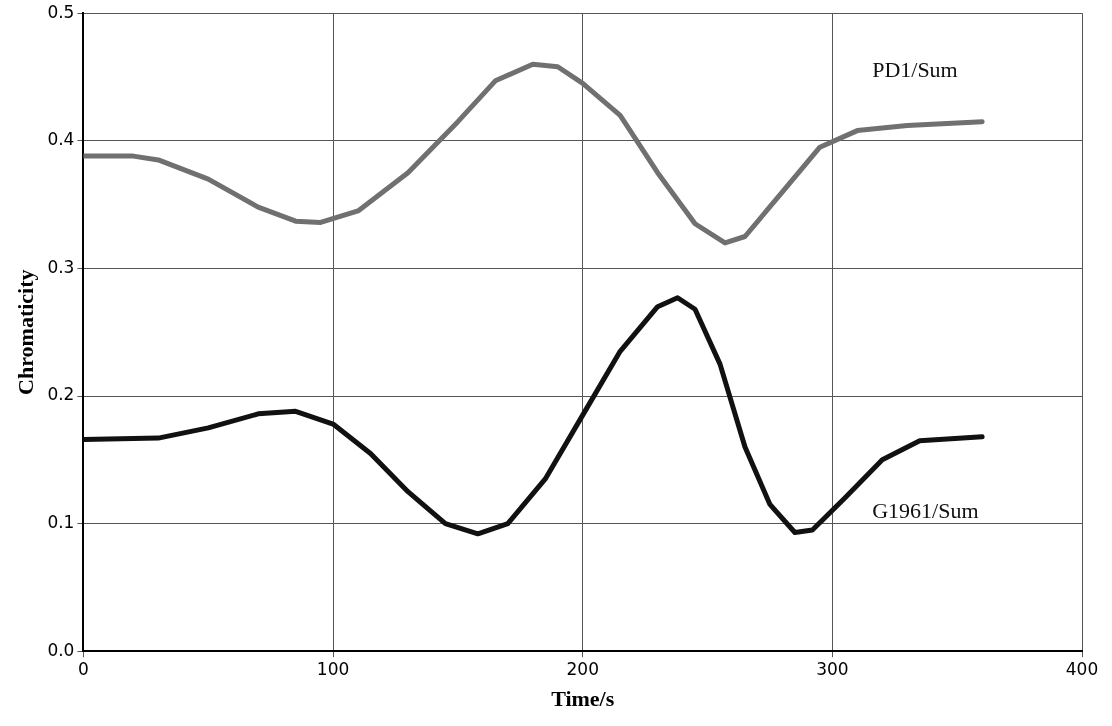 The height and width of the screenshot is (726, 1112). Describe the element at coordinates (832, 668) in the screenshot. I see `x-tick-label: 300` at that location.